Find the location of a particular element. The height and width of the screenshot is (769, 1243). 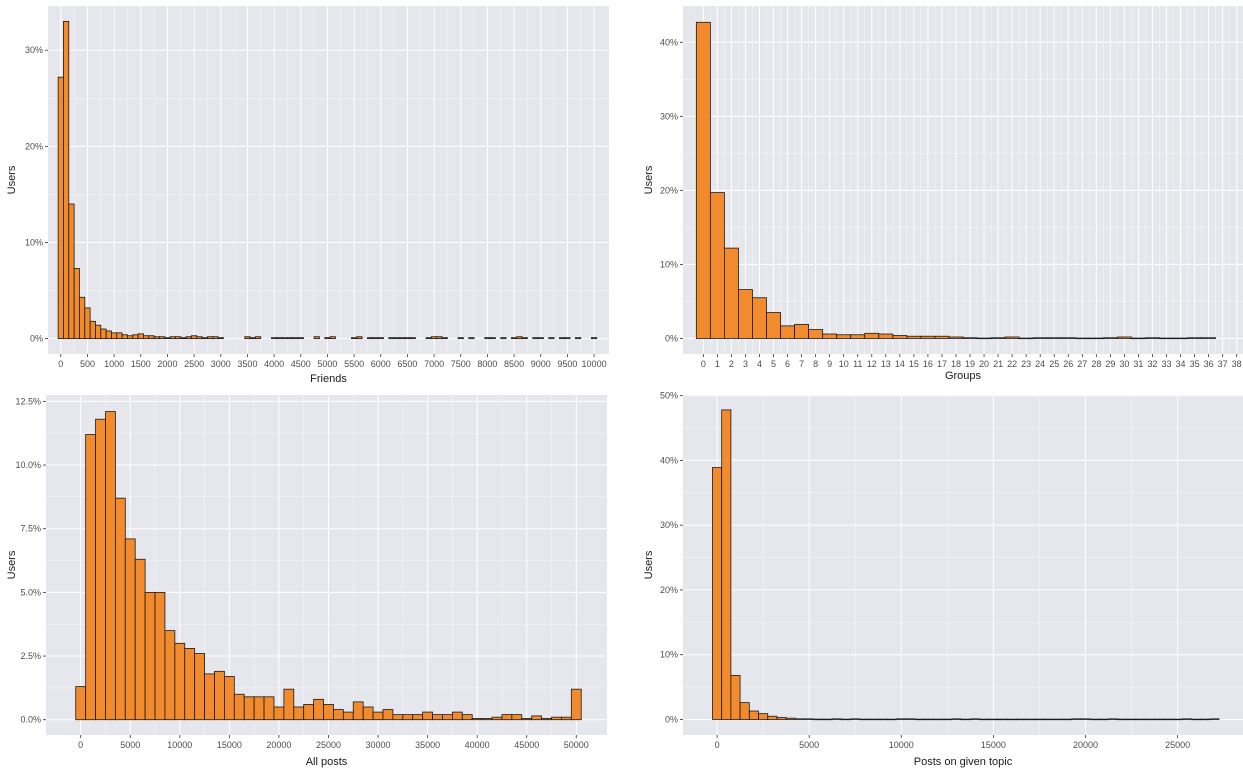

x-tick-label: 8000 is located at coordinates (487, 364).